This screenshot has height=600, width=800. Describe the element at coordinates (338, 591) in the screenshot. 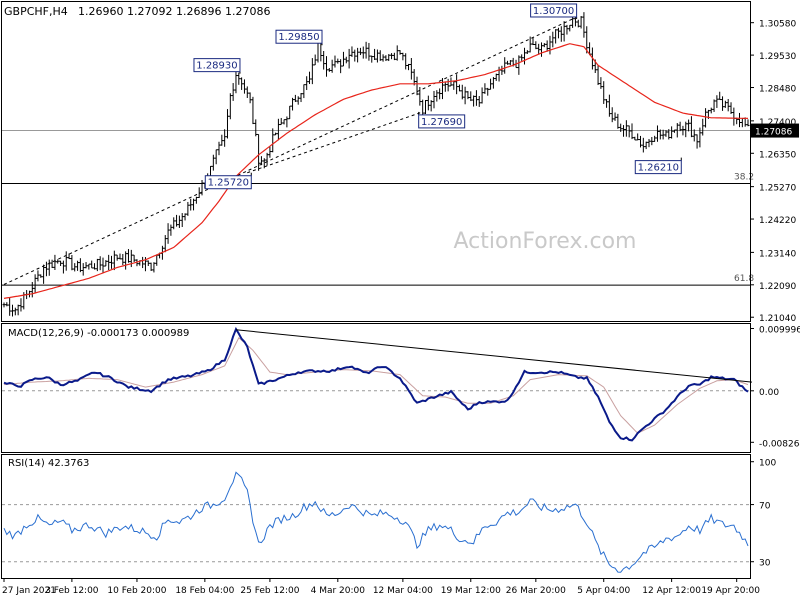

I see `x-tick-label: 4 Mar 20:00` at that location.